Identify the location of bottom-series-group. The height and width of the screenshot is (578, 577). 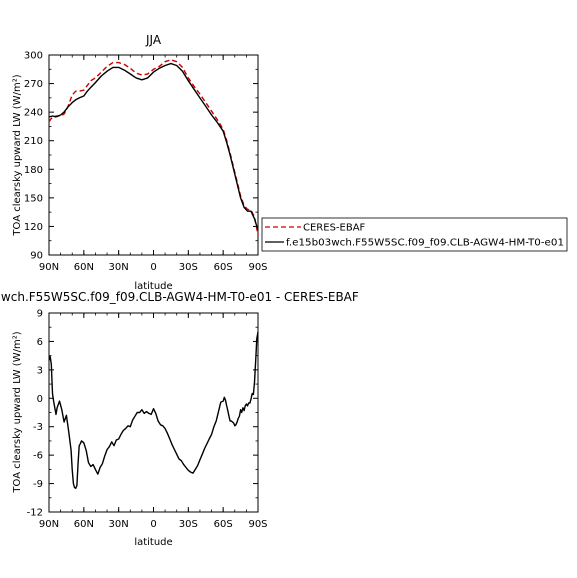
(153, 410).